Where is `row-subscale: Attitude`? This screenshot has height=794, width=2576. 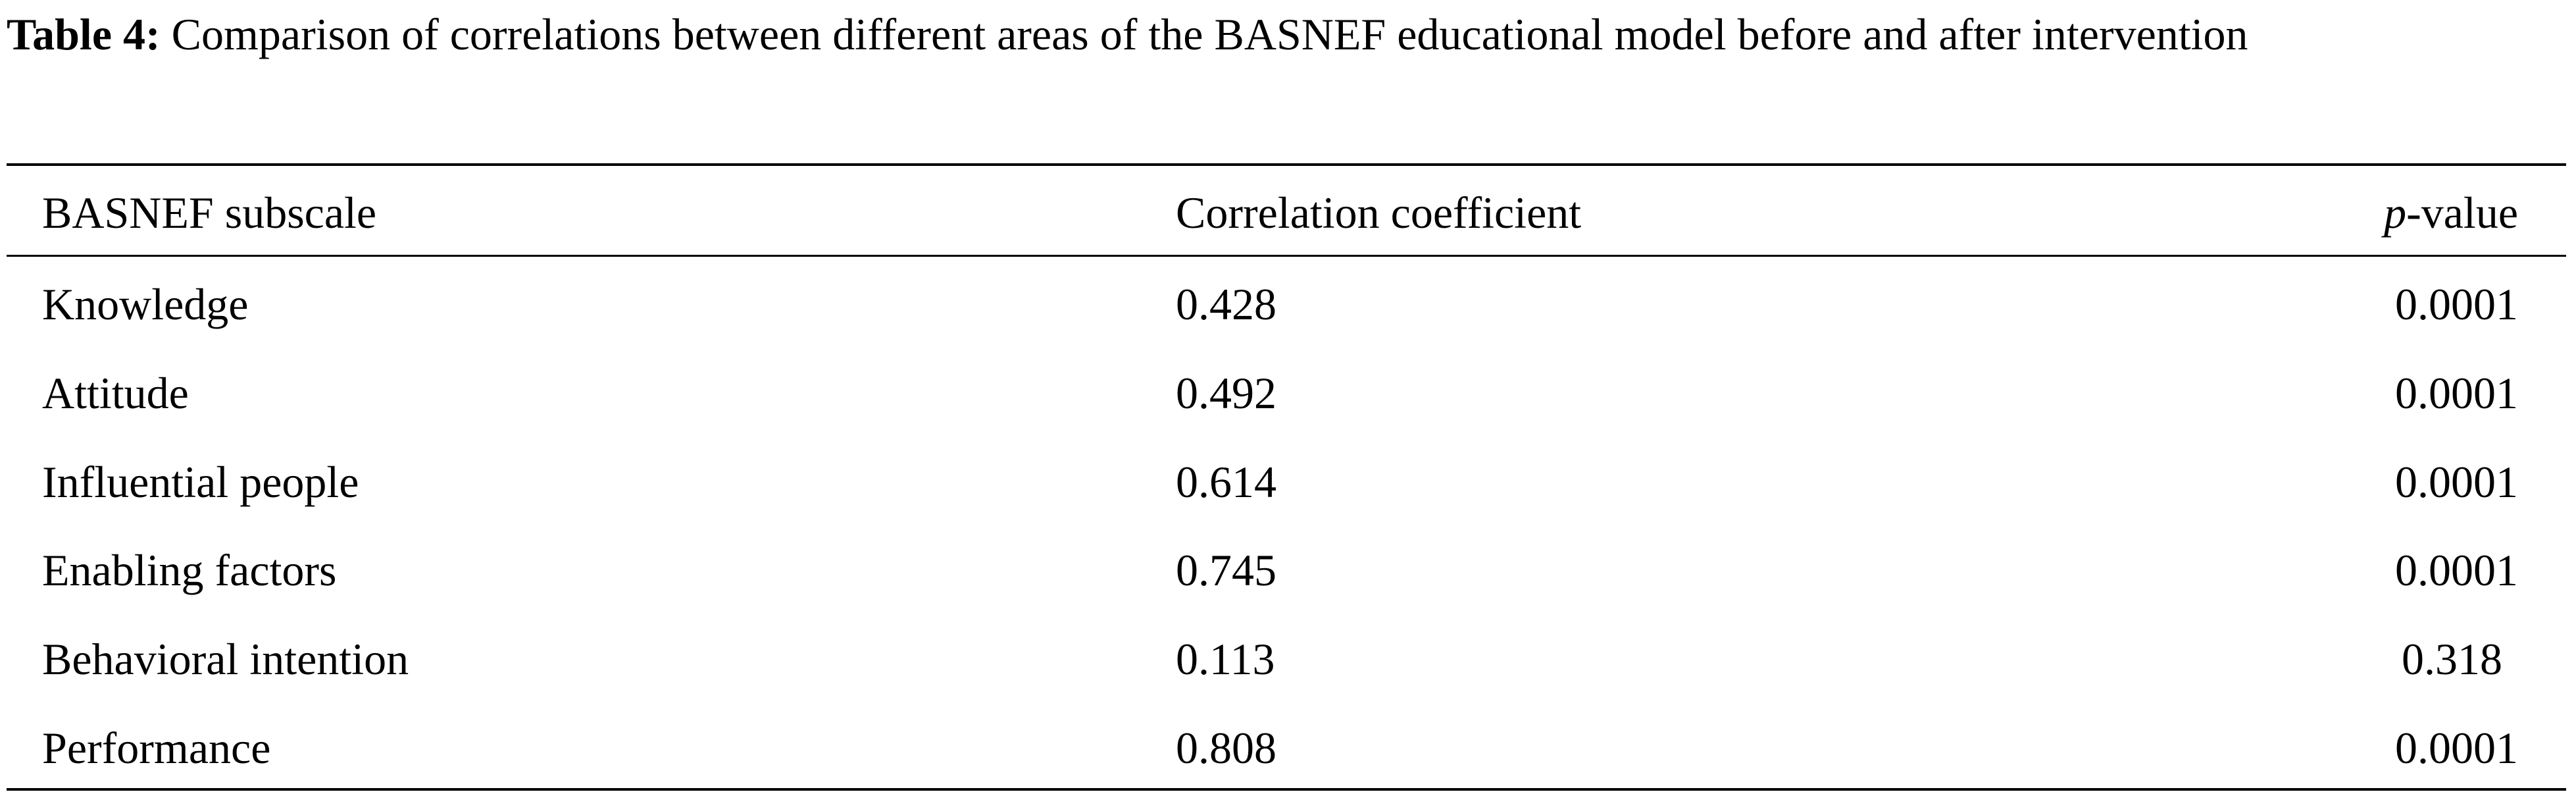
row-subscale: Attitude is located at coordinates (115, 393).